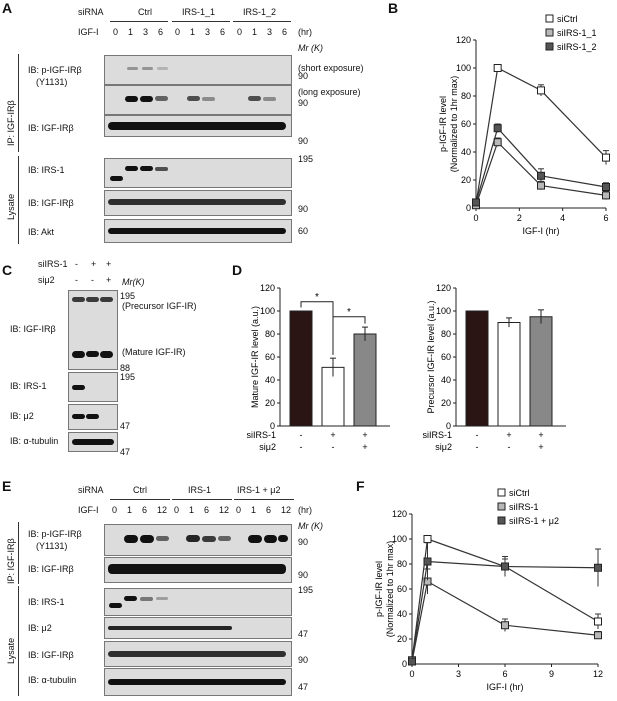 The image size is (617, 701). What do you see at coordinates (259, 490) in the screenshot?
I see `group-label-irs1-mu2: IRS-1 + μ2` at bounding box center [259, 490].